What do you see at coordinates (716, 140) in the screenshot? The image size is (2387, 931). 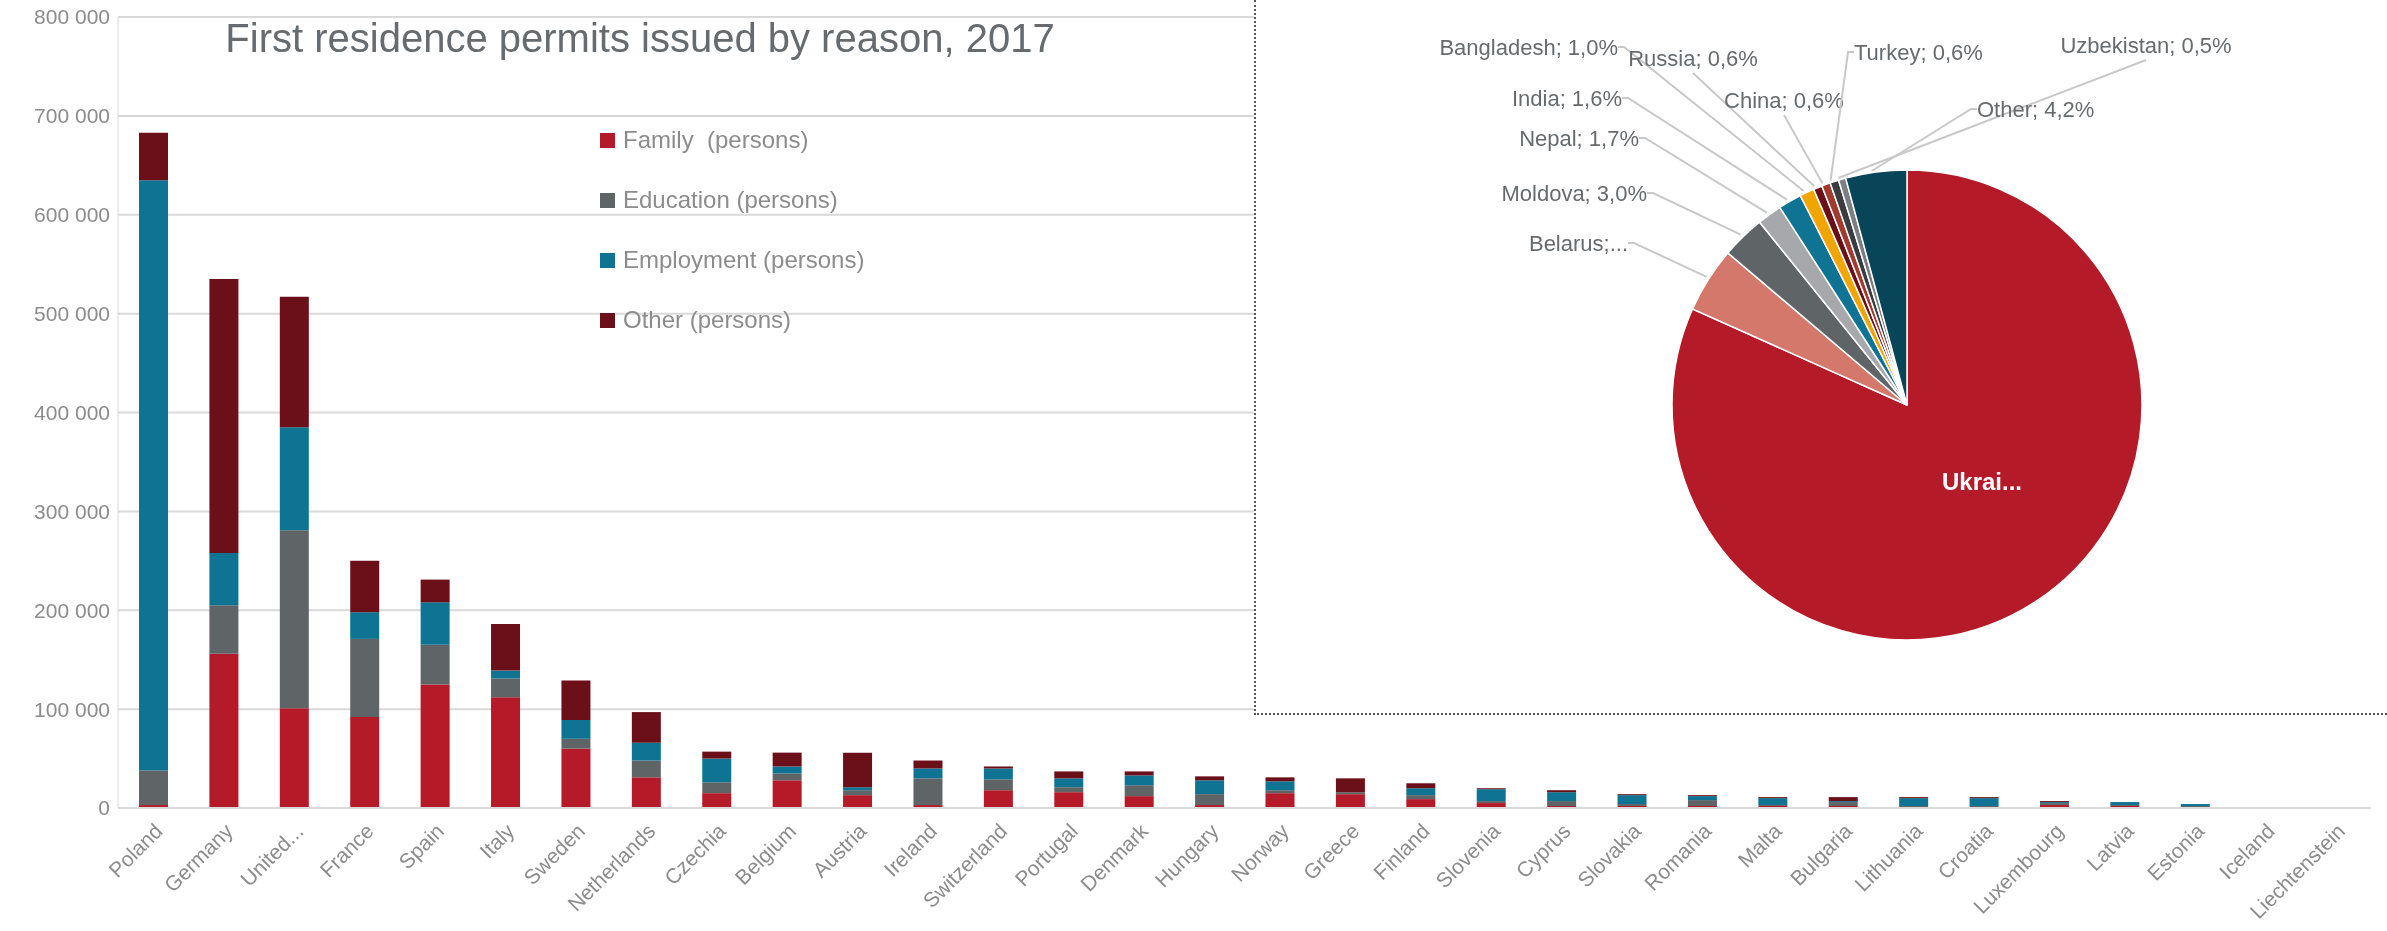 I see `legend-label: Family (persons)` at bounding box center [716, 140].